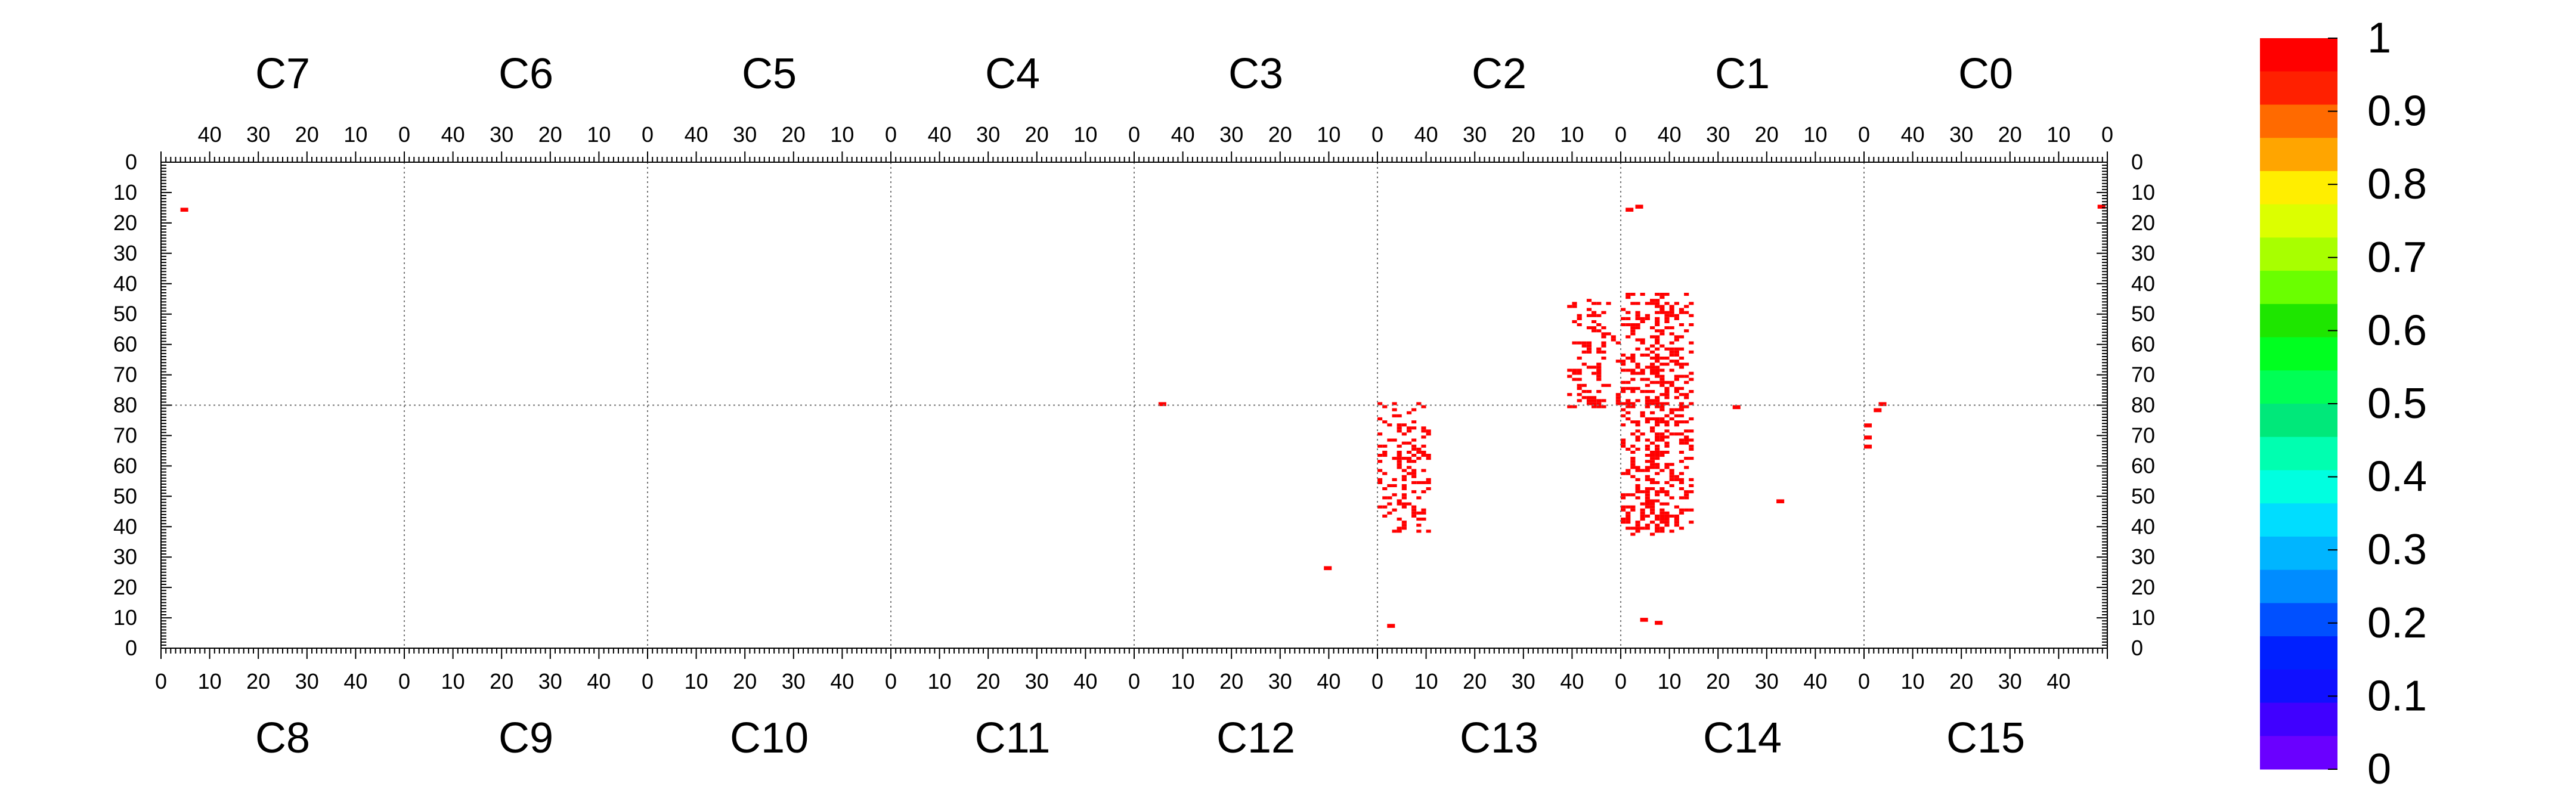 The height and width of the screenshot is (805, 2576). Describe the element at coordinates (891, 681) in the screenshot. I see `bottom-x-tick-label: 0` at that location.